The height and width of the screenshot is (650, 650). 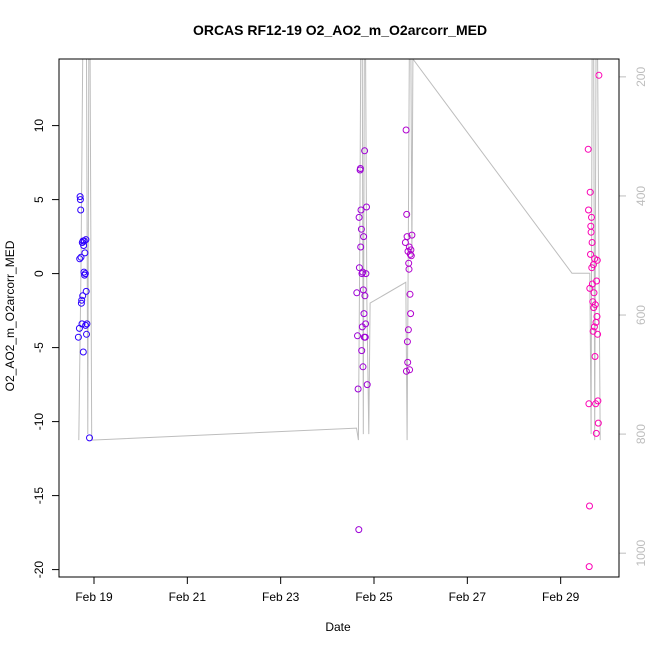 I want to click on x-axis-label: Date, so click(x=338, y=627).